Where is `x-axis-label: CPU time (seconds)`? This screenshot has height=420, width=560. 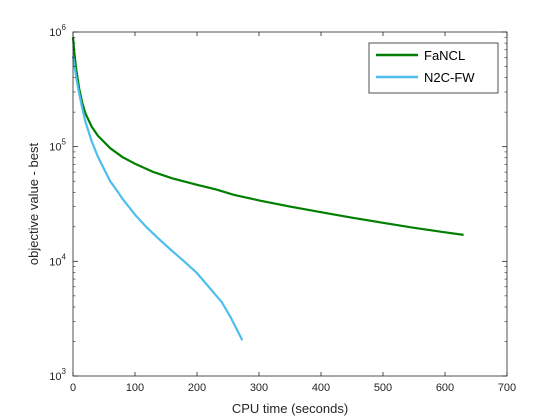 x-axis-label: CPU time (seconds) is located at coordinates (290, 408).